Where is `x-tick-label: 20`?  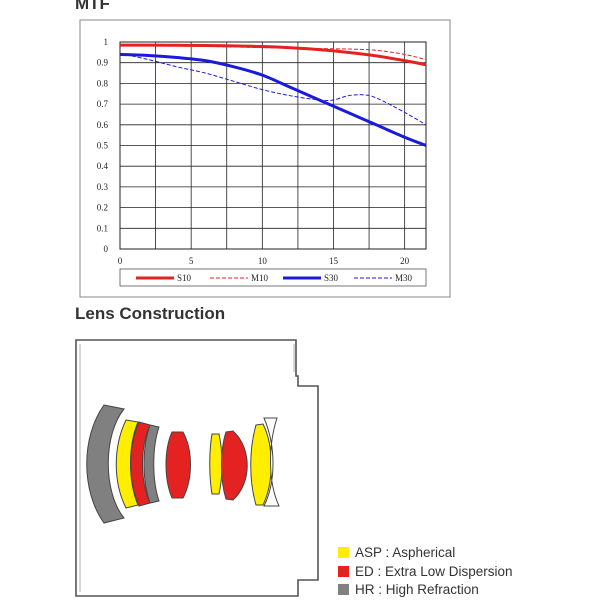 x-tick-label: 20 is located at coordinates (405, 261).